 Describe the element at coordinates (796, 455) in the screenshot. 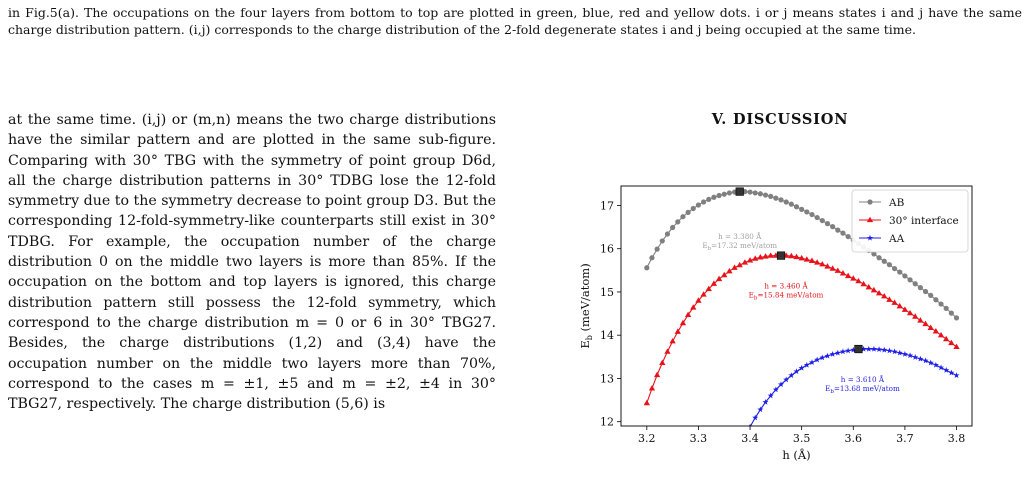

I see `x-axis-label: h (Å)` at that location.